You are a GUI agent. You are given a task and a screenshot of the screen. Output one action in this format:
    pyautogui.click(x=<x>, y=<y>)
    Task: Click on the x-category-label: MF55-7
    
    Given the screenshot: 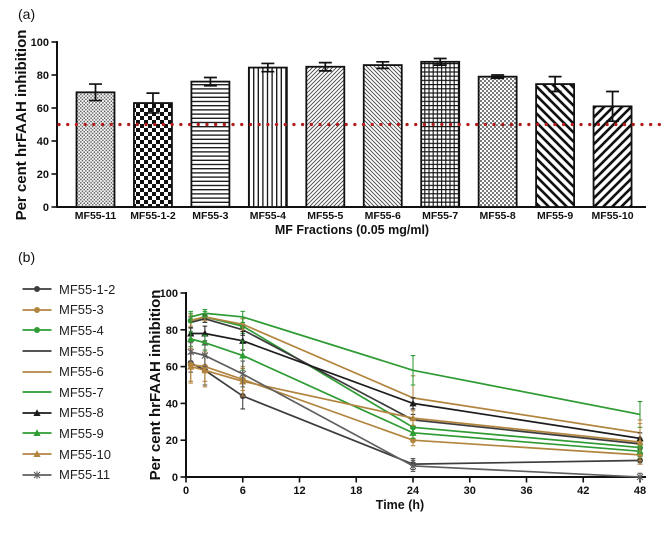 What is the action you would take?
    pyautogui.click(x=440, y=216)
    